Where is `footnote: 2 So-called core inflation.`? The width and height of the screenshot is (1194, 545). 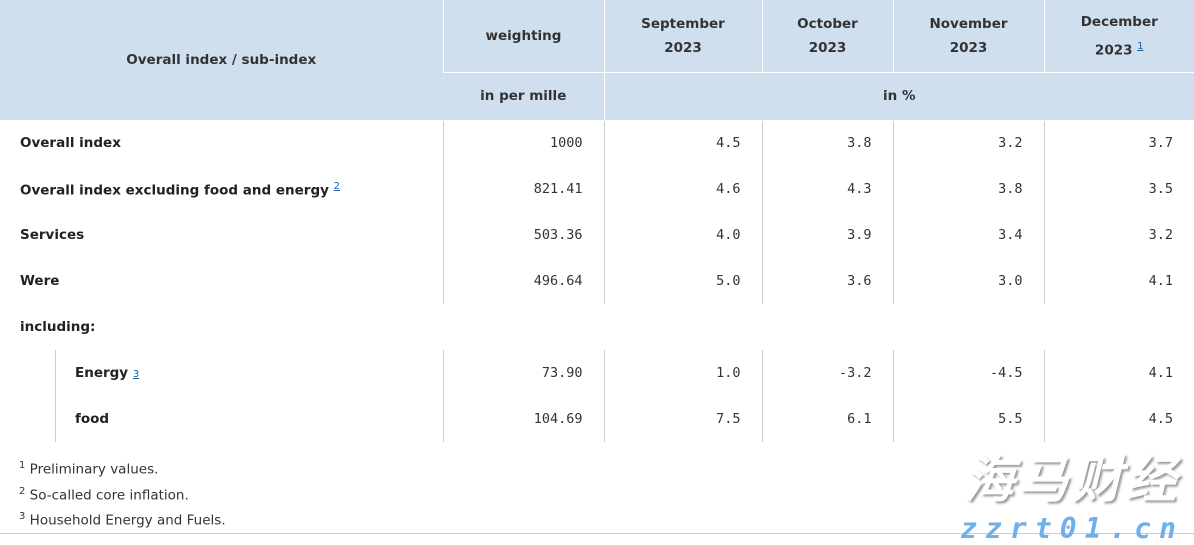 footnote: 2 So-called core inflation. is located at coordinates (104, 494).